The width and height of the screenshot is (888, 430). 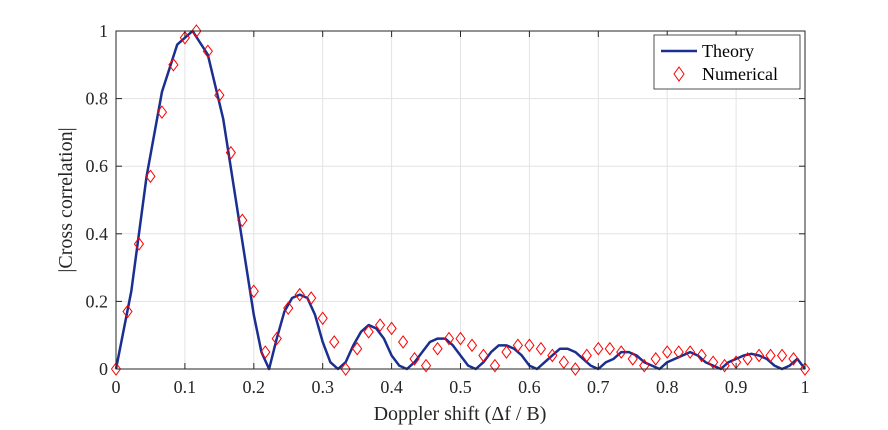 I want to click on x-tick-label: 0.8, so click(x=667, y=387).